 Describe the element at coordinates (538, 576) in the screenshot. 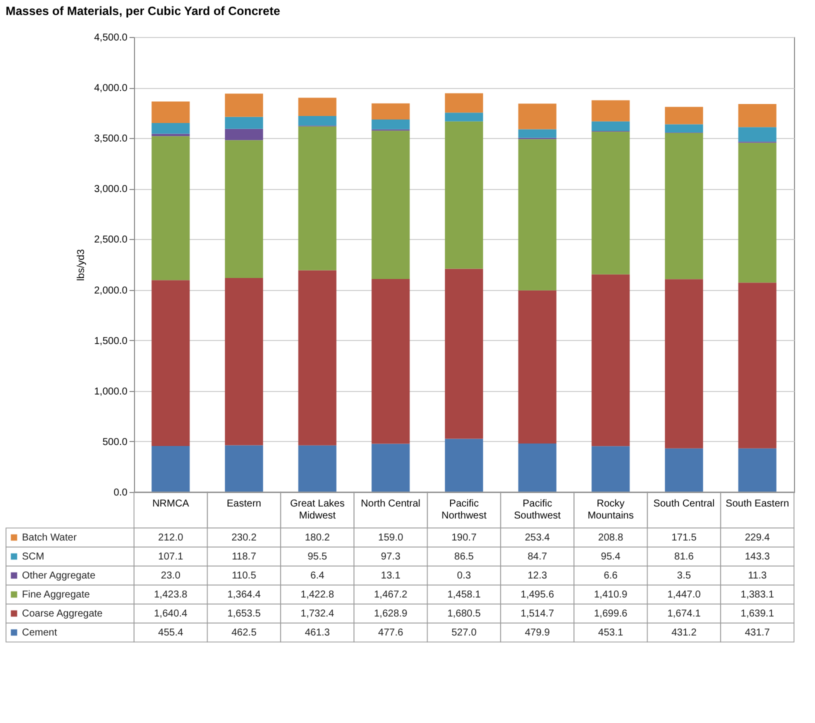

I see `data-label: 12.3` at that location.